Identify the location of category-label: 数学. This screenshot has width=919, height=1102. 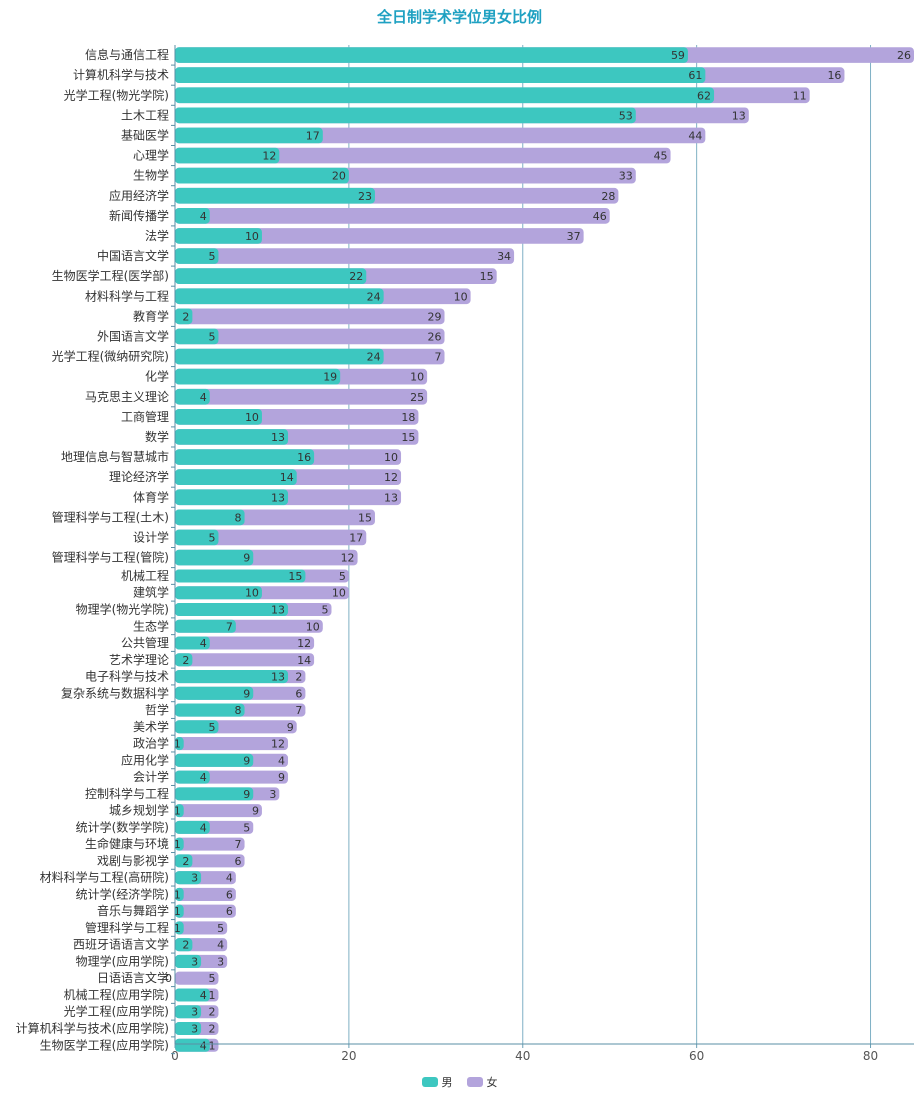
(157, 436).